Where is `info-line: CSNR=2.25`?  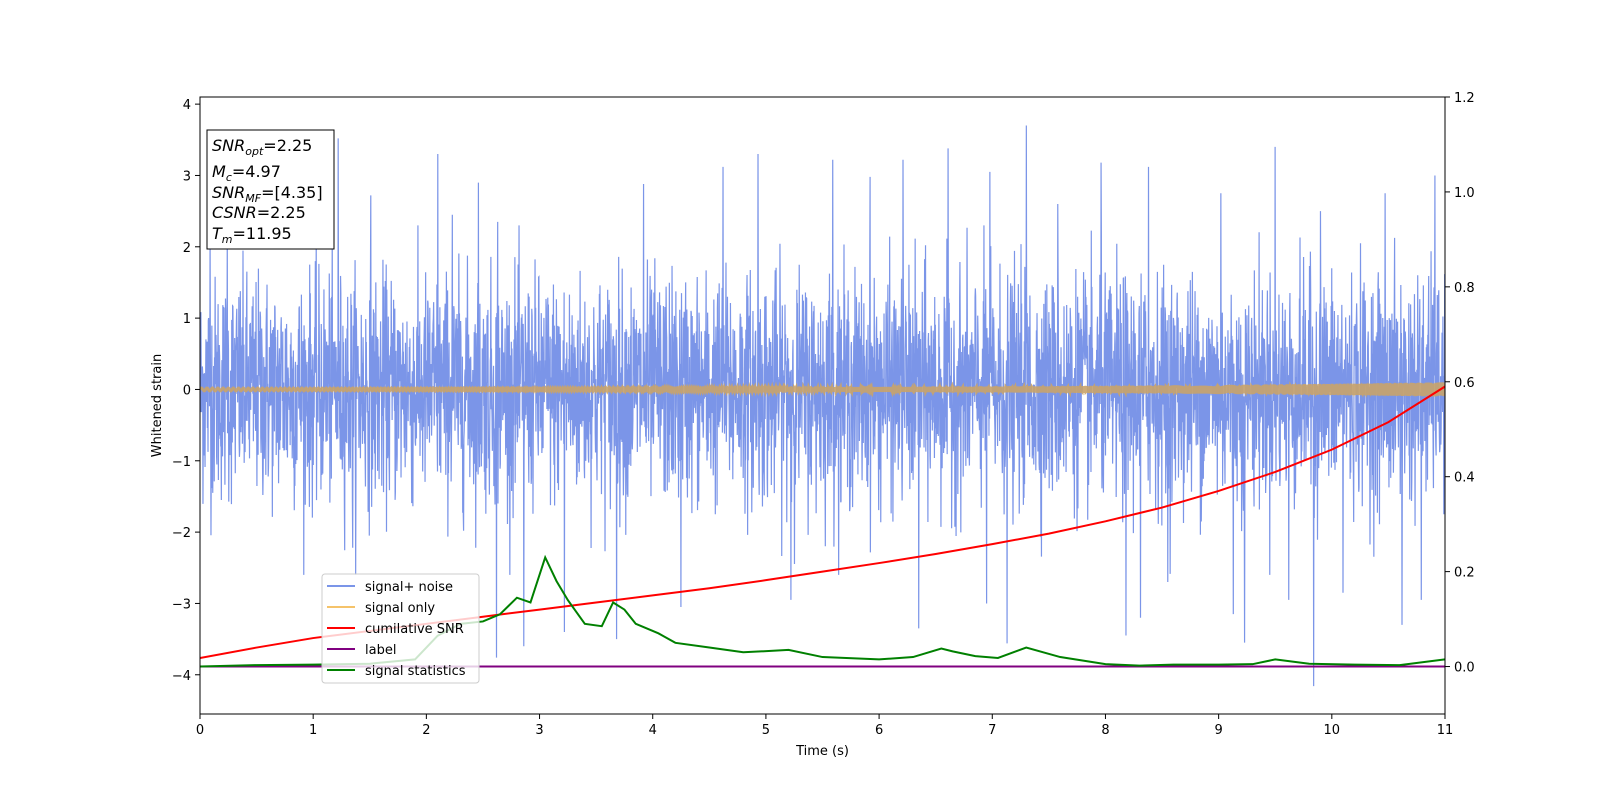
info-line: CSNR=2.25 is located at coordinates (259, 212).